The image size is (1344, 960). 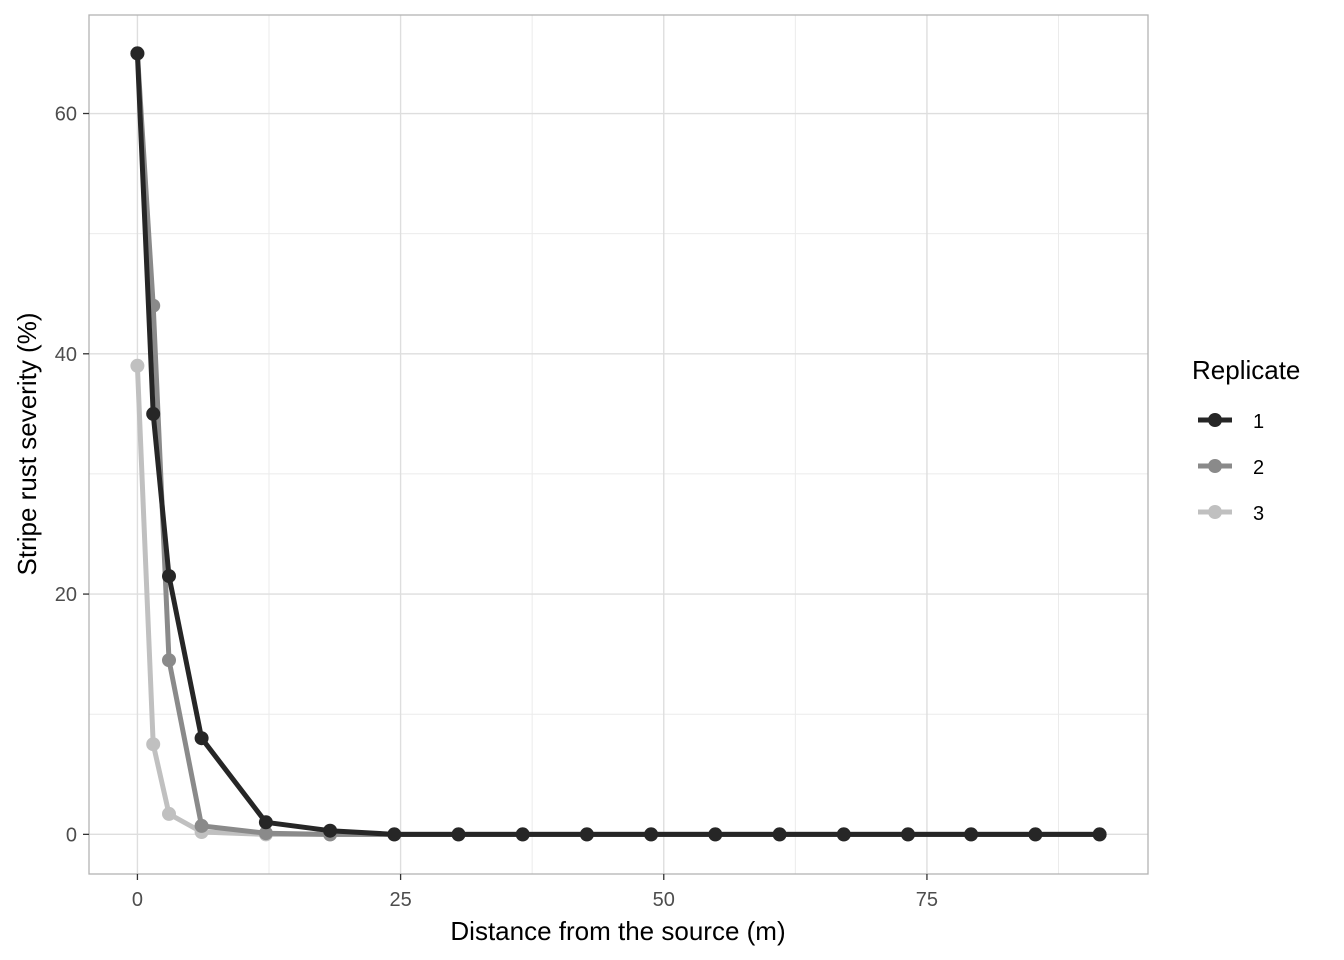 What do you see at coordinates (66, 115) in the screenshot?
I see `y-tick-label: 60` at bounding box center [66, 115].